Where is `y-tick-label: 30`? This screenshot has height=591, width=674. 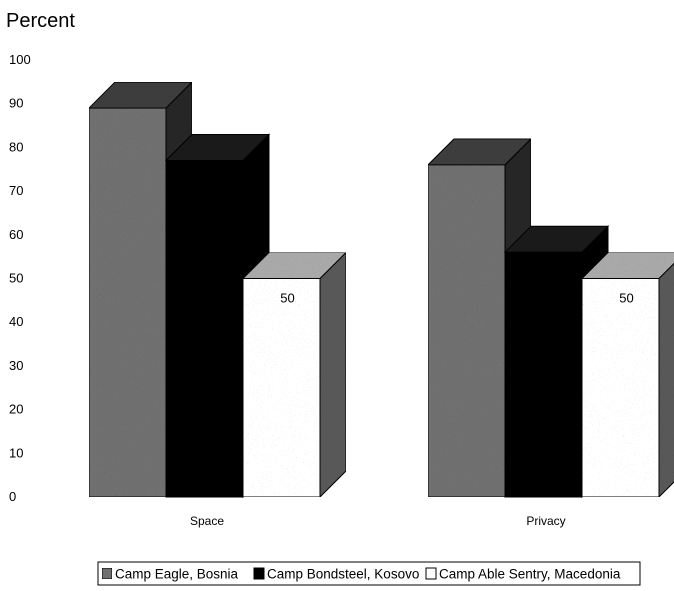
y-tick-label: 30 is located at coordinates (16, 365).